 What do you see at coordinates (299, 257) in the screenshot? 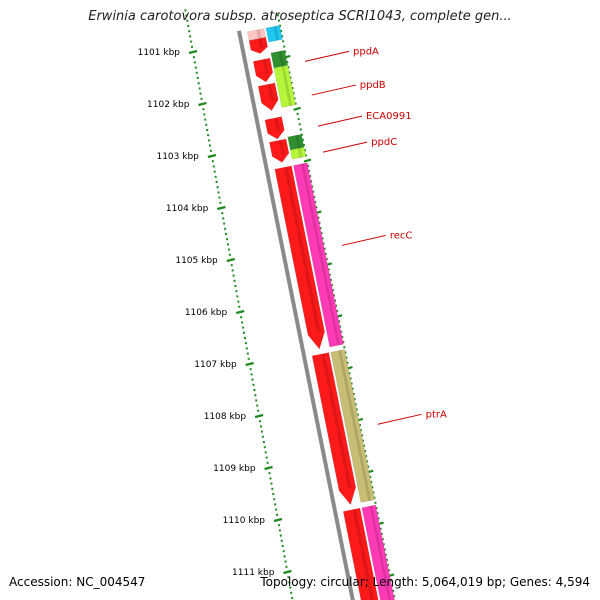
I see `recC-cds` at bounding box center [299, 257].